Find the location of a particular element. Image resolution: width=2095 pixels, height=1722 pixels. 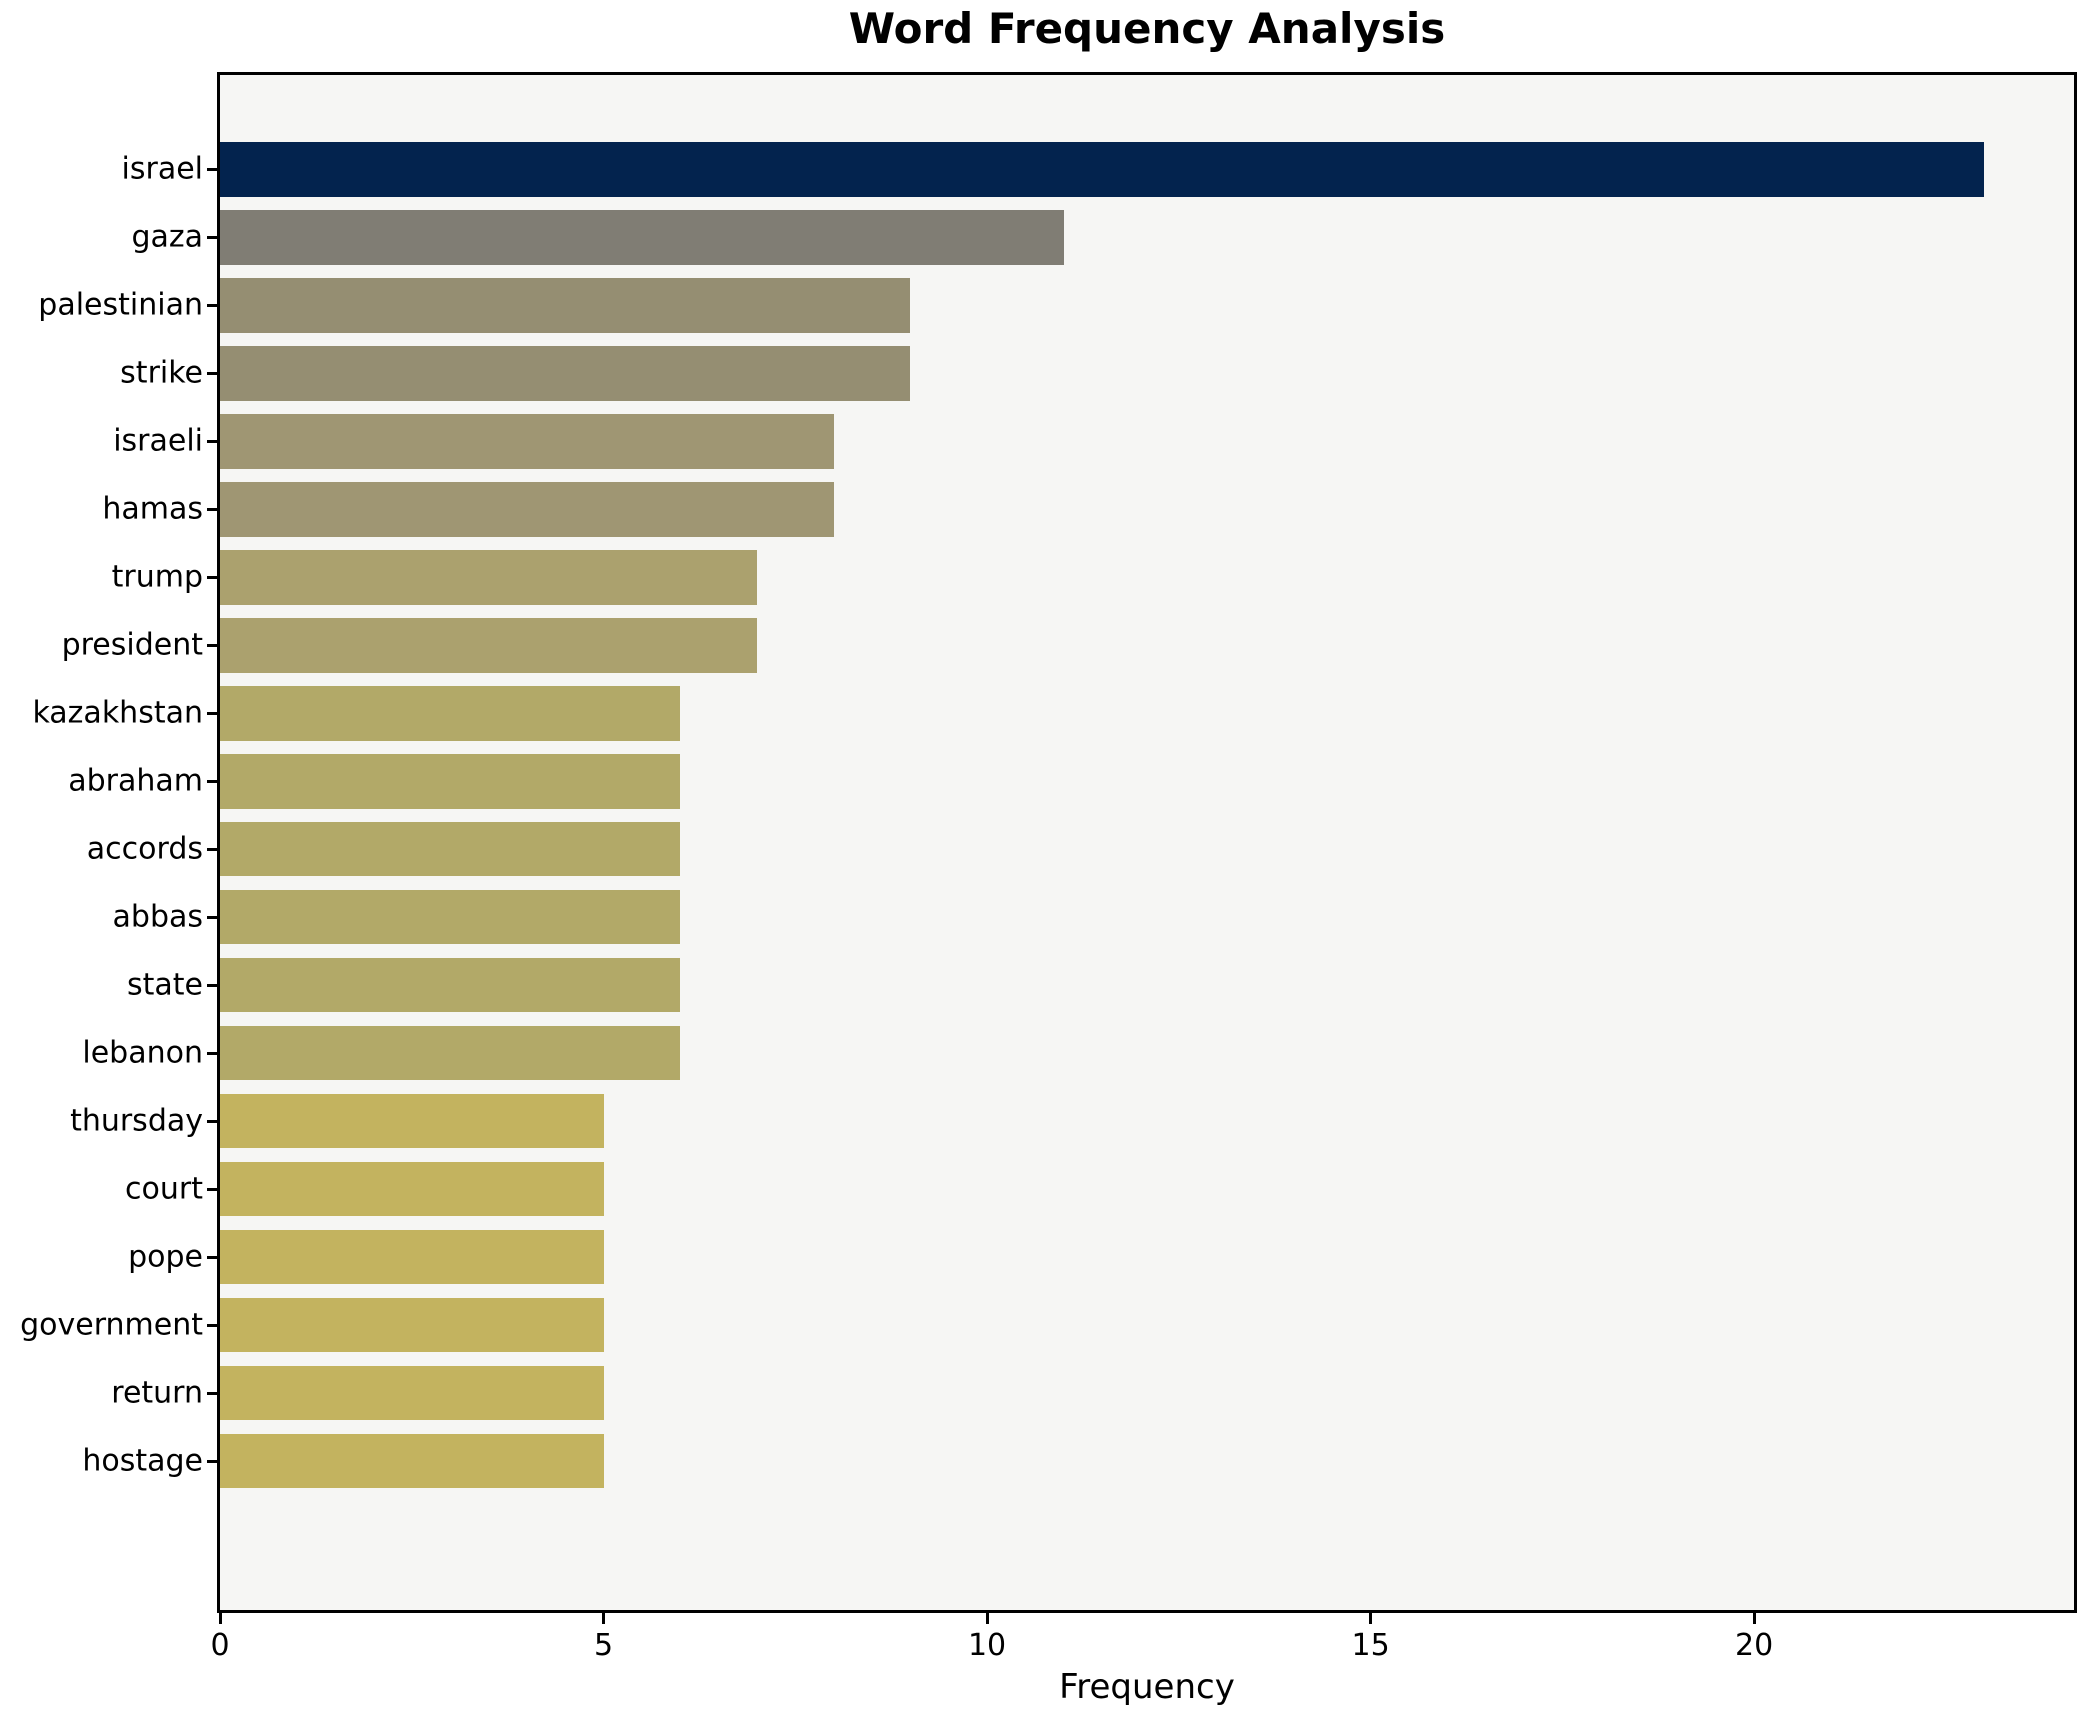

bar-state is located at coordinates (450, 985).